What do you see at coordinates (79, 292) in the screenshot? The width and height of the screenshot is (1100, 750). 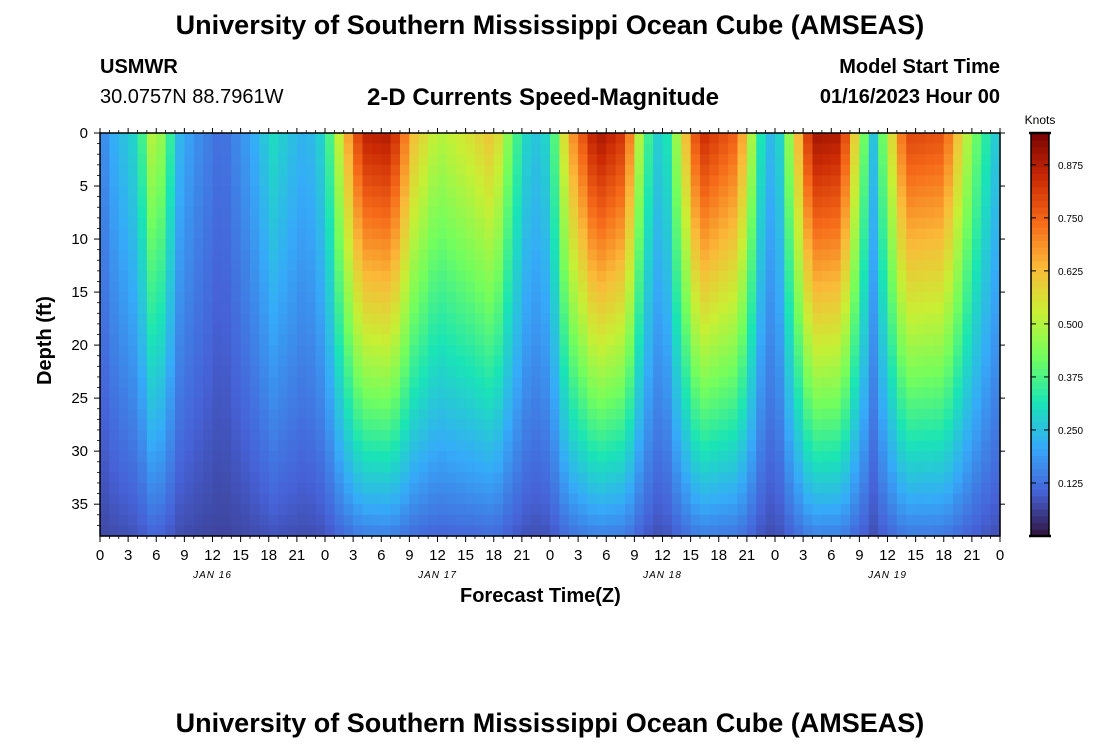 I see `y-tick-label: 15` at bounding box center [79, 292].